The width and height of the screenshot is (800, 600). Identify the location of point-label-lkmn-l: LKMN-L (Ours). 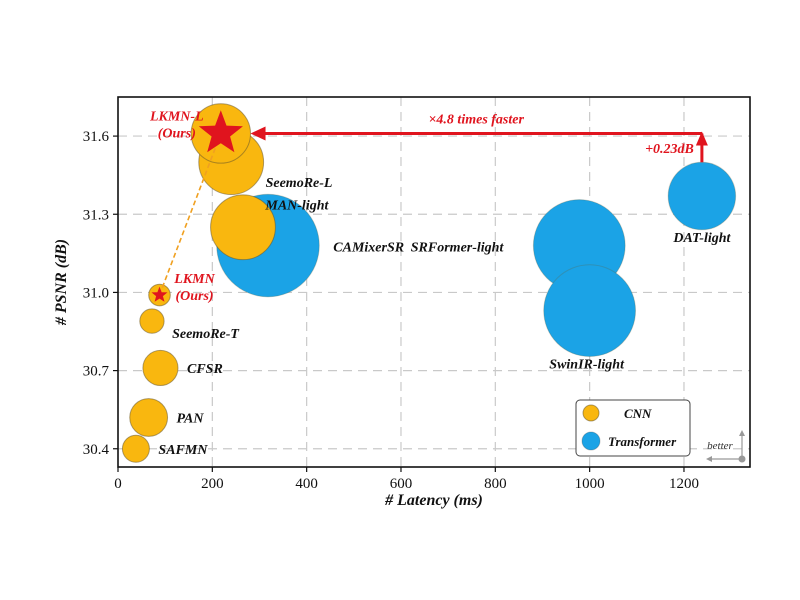
(176, 125).